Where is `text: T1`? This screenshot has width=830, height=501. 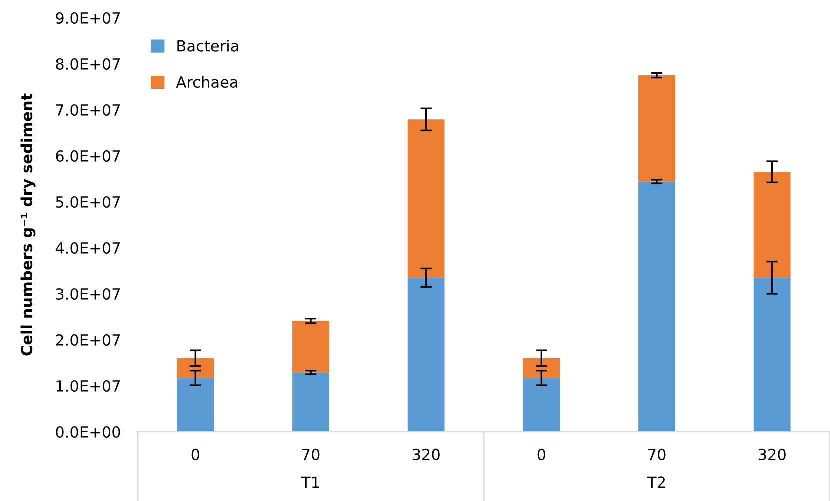 text: T1 is located at coordinates (310, 482).